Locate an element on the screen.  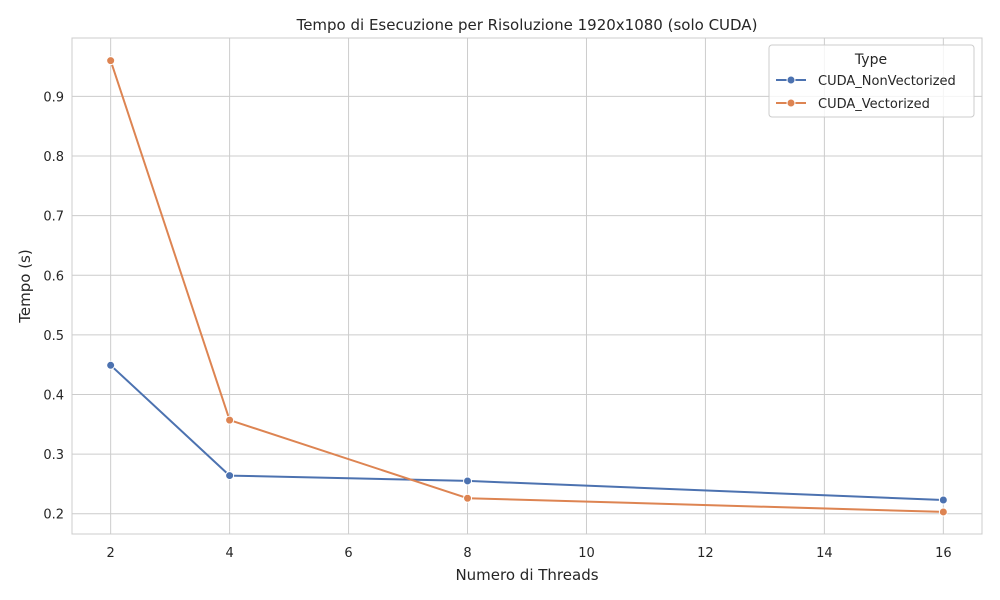
x-tick-label: 12 is located at coordinates (705, 553).